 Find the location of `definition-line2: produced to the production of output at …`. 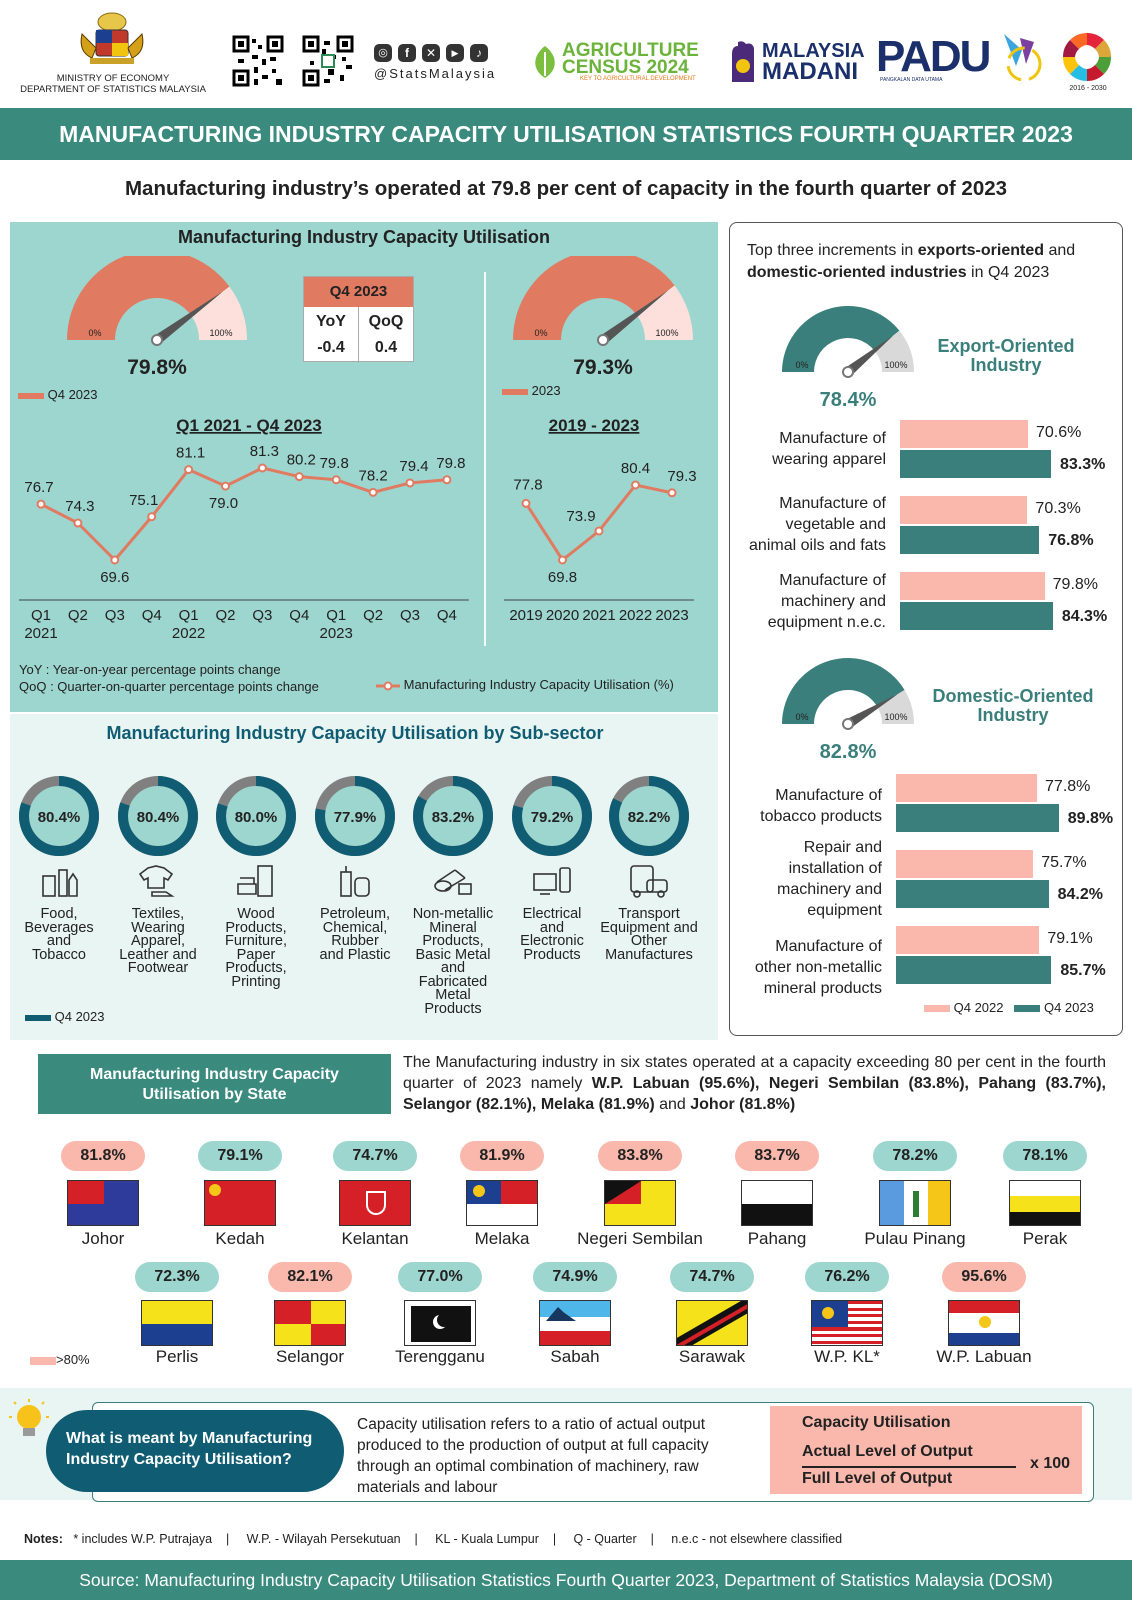

definition-line2: produced to the production of output at … is located at coordinates (533, 1445).